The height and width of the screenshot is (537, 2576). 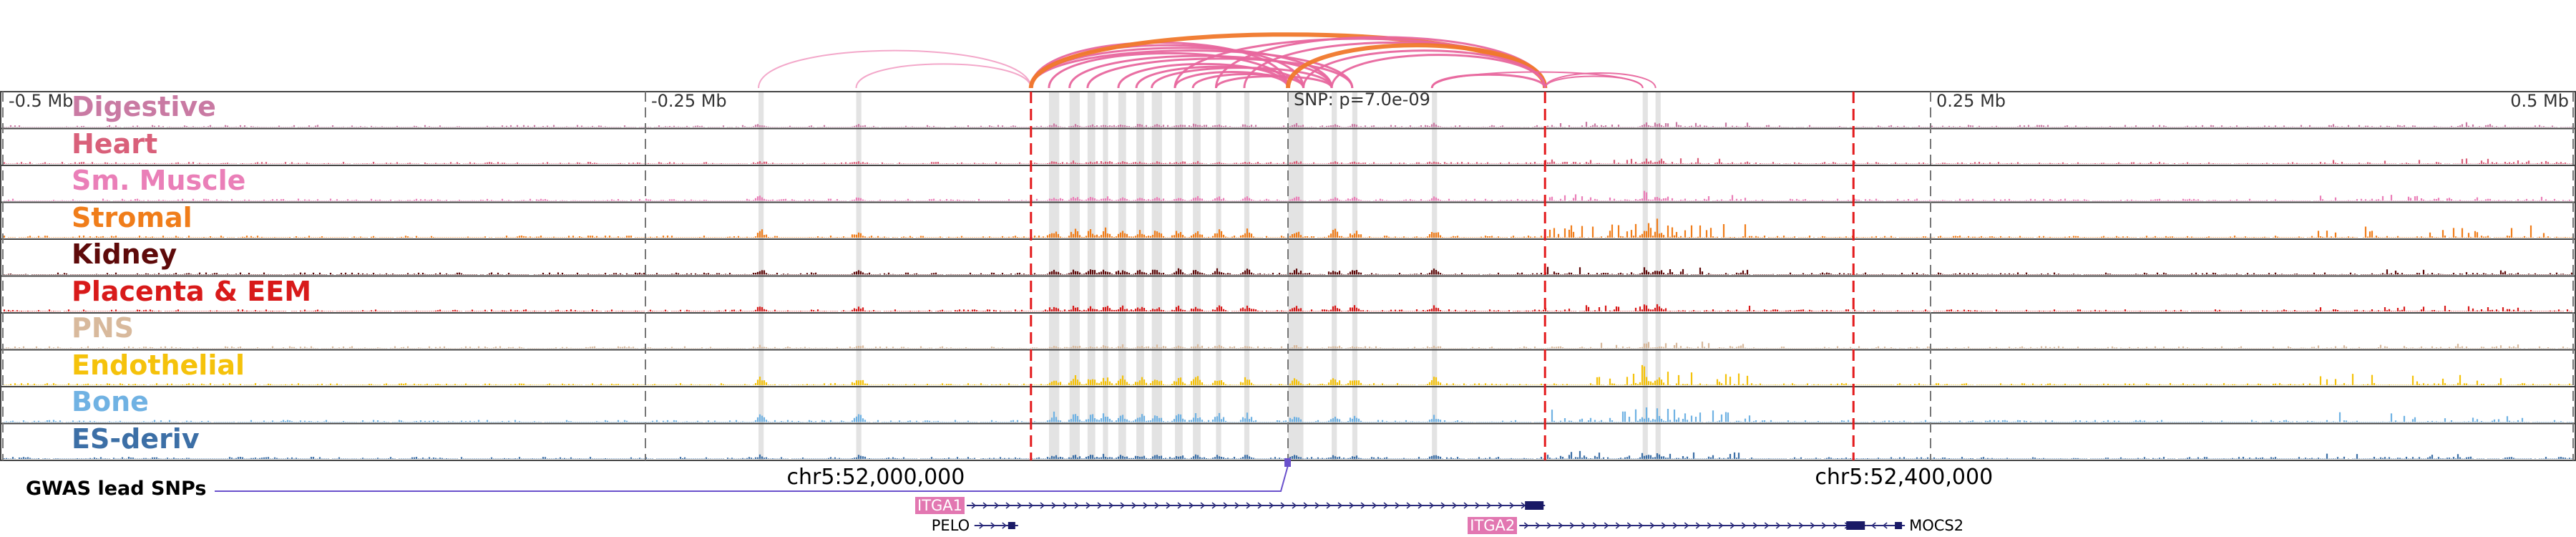 I want to click on gene-itga2, so click(x=1693, y=525).